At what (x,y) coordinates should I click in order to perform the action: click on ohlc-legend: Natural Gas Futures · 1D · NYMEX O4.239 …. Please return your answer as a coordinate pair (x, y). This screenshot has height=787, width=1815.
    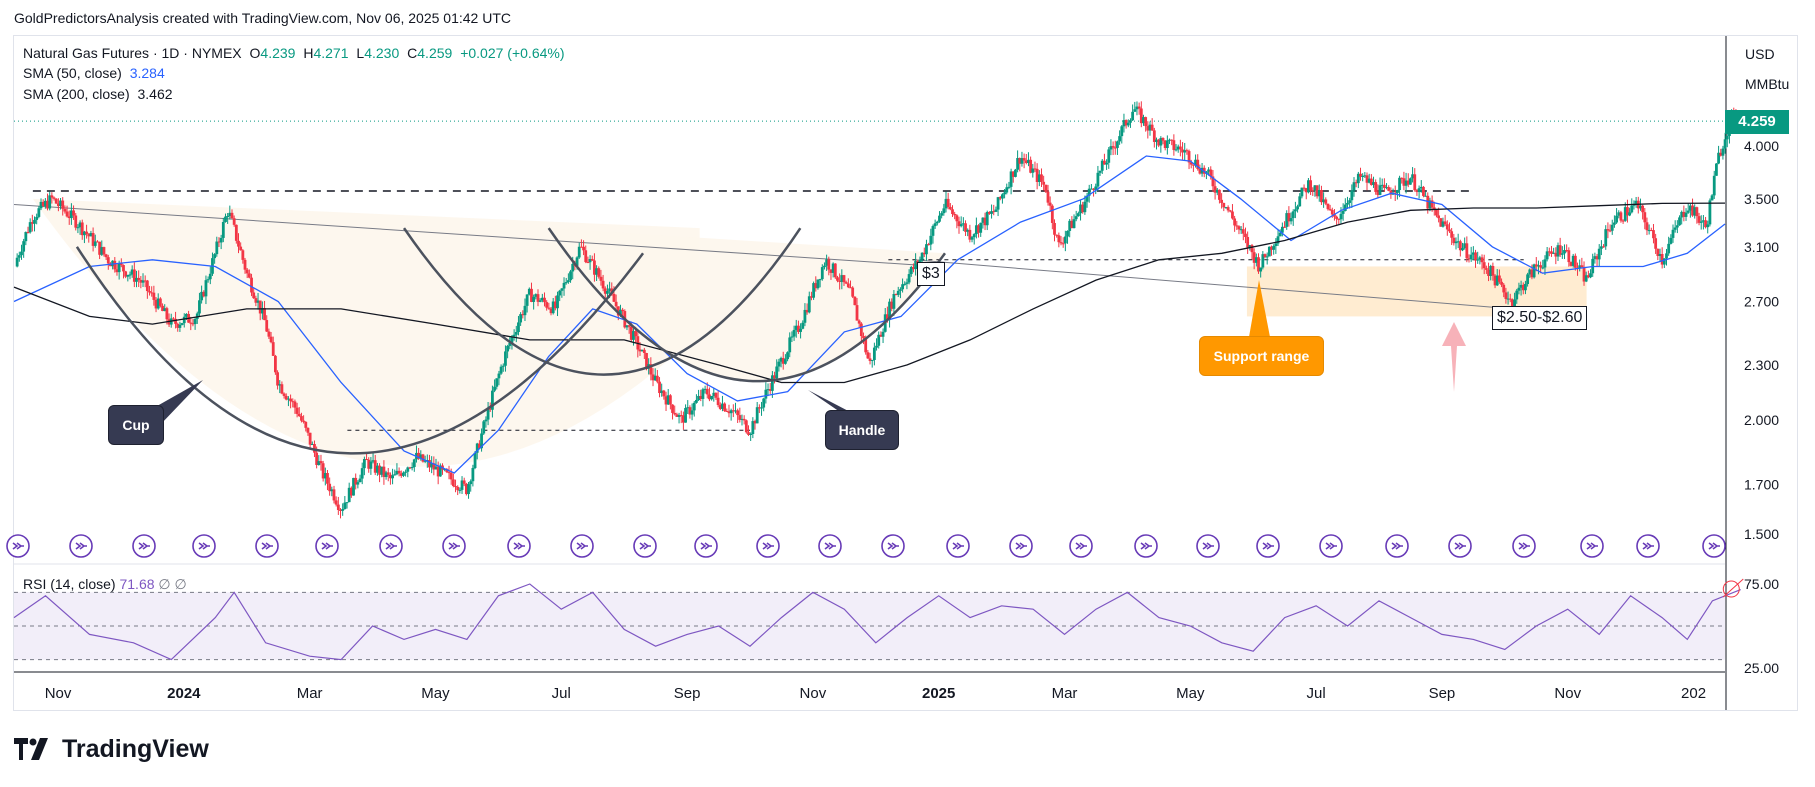
    Looking at the image, I should click on (296, 53).